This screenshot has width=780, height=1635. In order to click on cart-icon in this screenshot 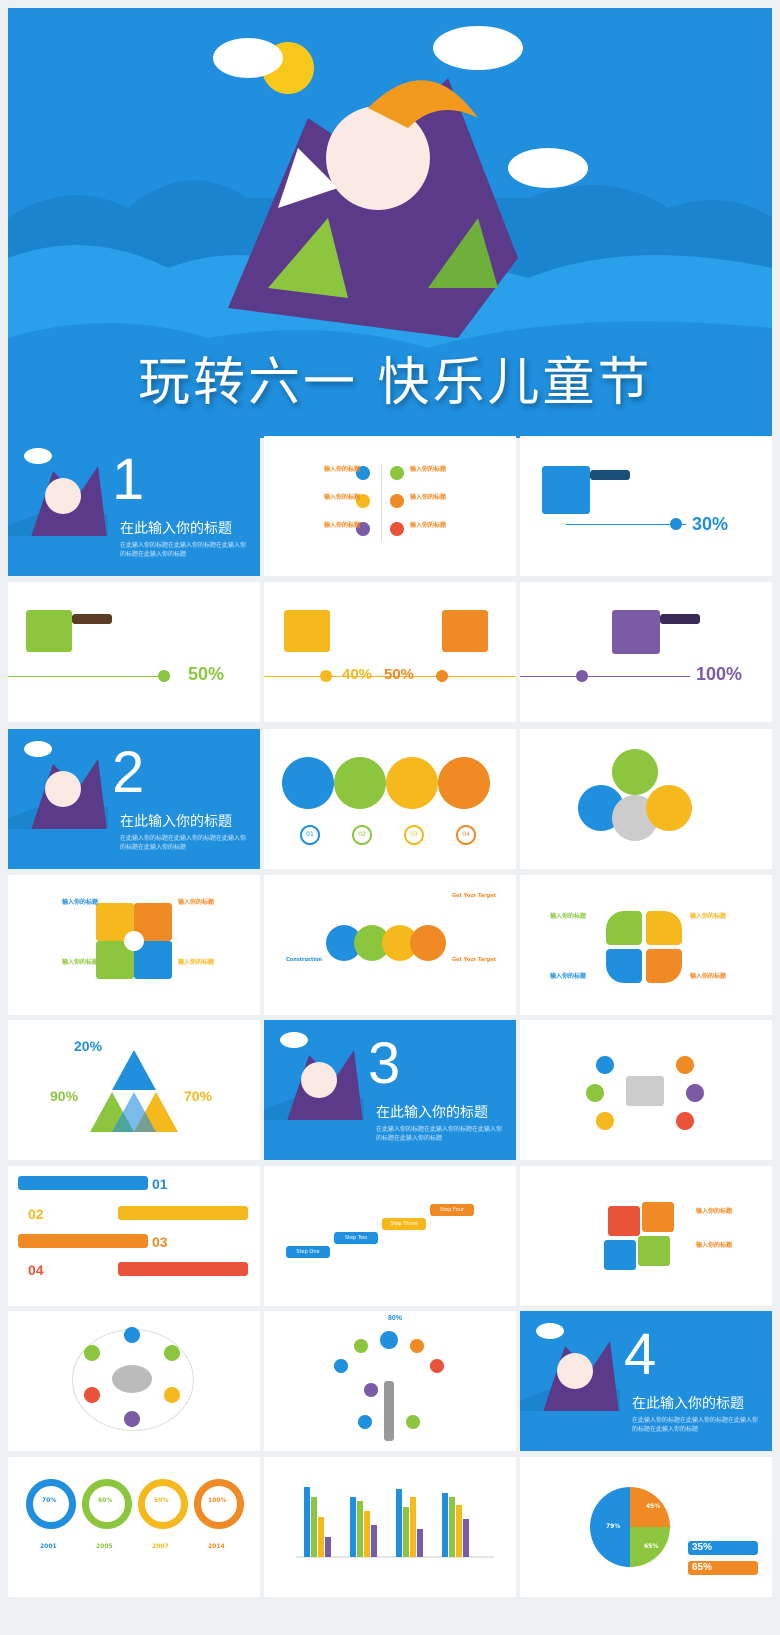, I will do `click(654, 1251)`.